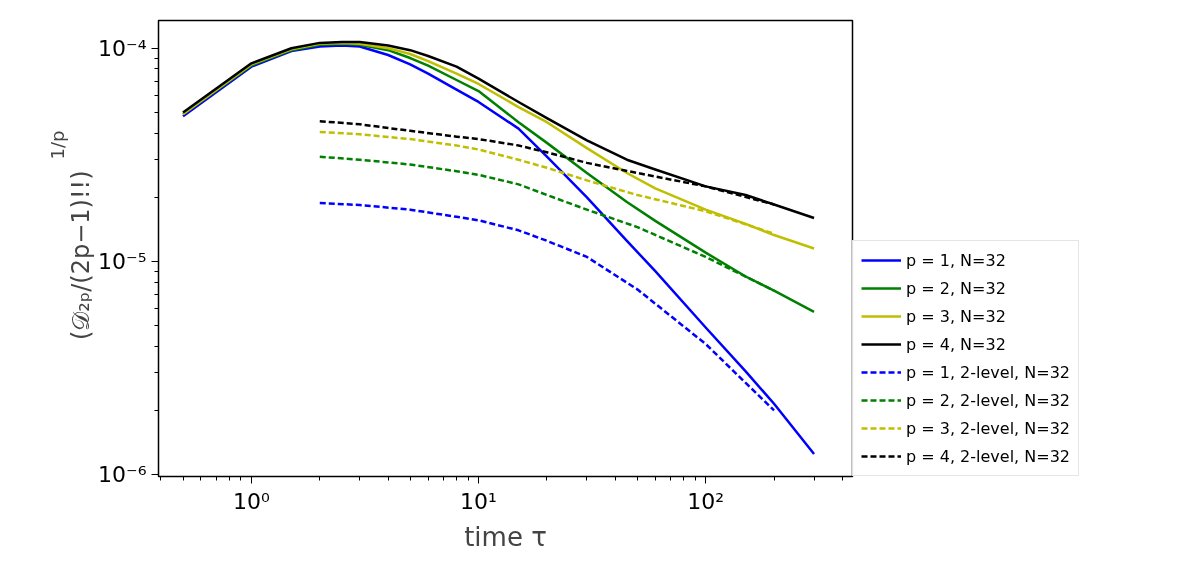 This screenshot has height=571, width=1191. I want to click on y-axis-title: (𝒟₂ₚ/(2p−1)!!)1/p, so click(70, 235).